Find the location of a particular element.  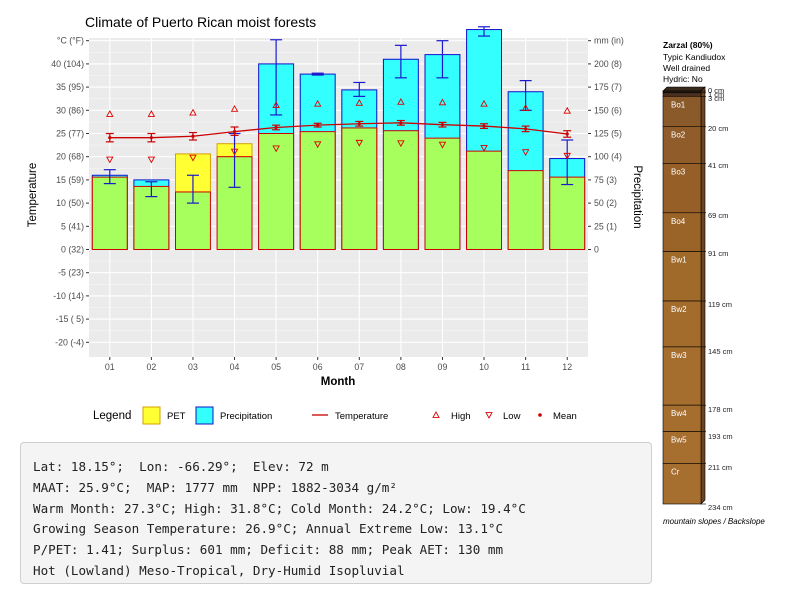

soil-depth-label-0: 0 cm is located at coordinates (716, 90).